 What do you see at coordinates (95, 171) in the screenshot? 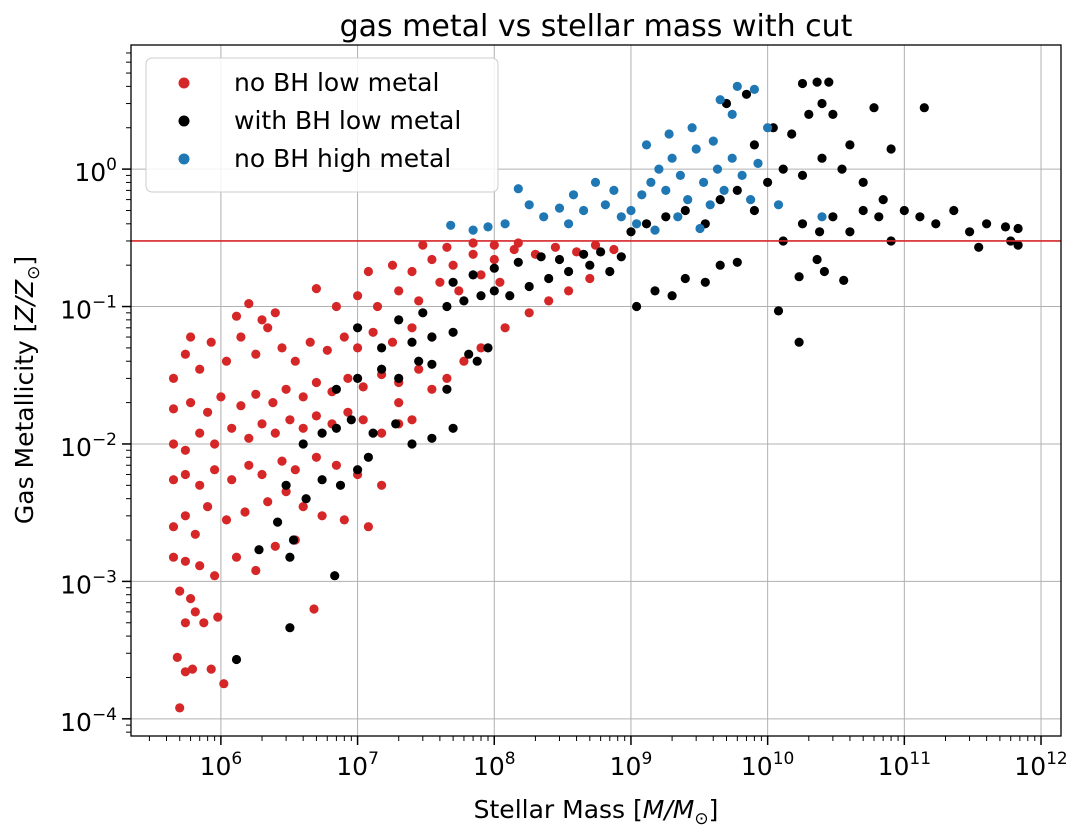
I see `y-tick-label: 100` at bounding box center [95, 171].